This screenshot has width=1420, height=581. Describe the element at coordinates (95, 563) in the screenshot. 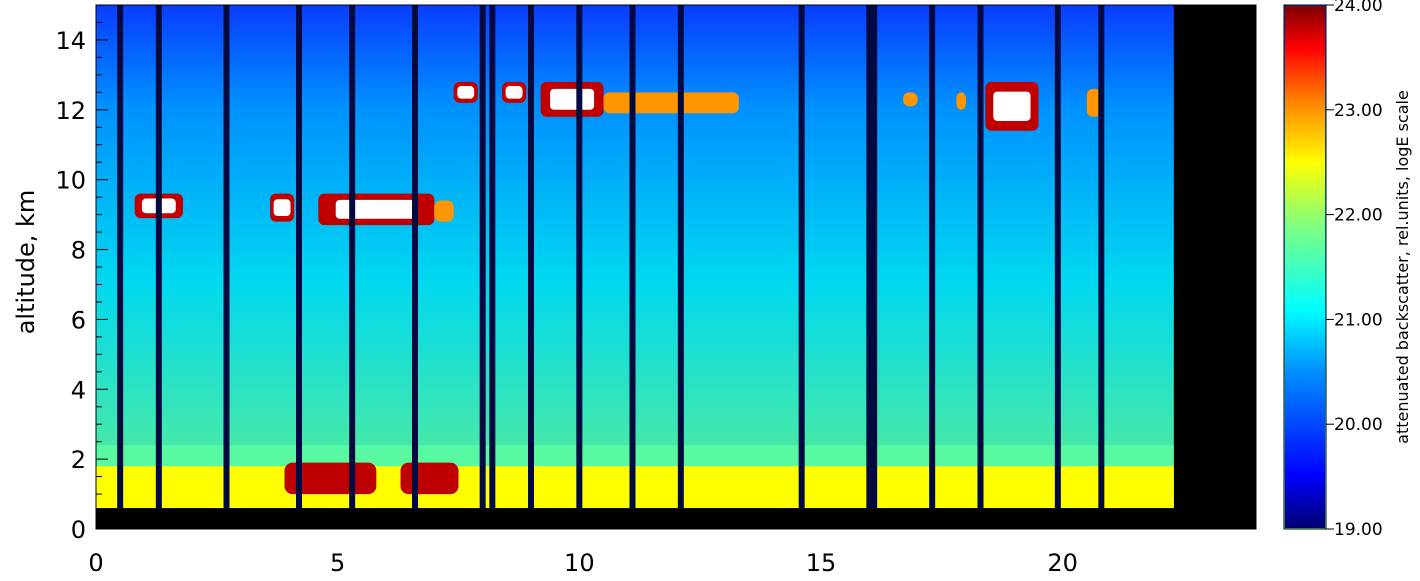

I see `x-tick-label: 0` at that location.